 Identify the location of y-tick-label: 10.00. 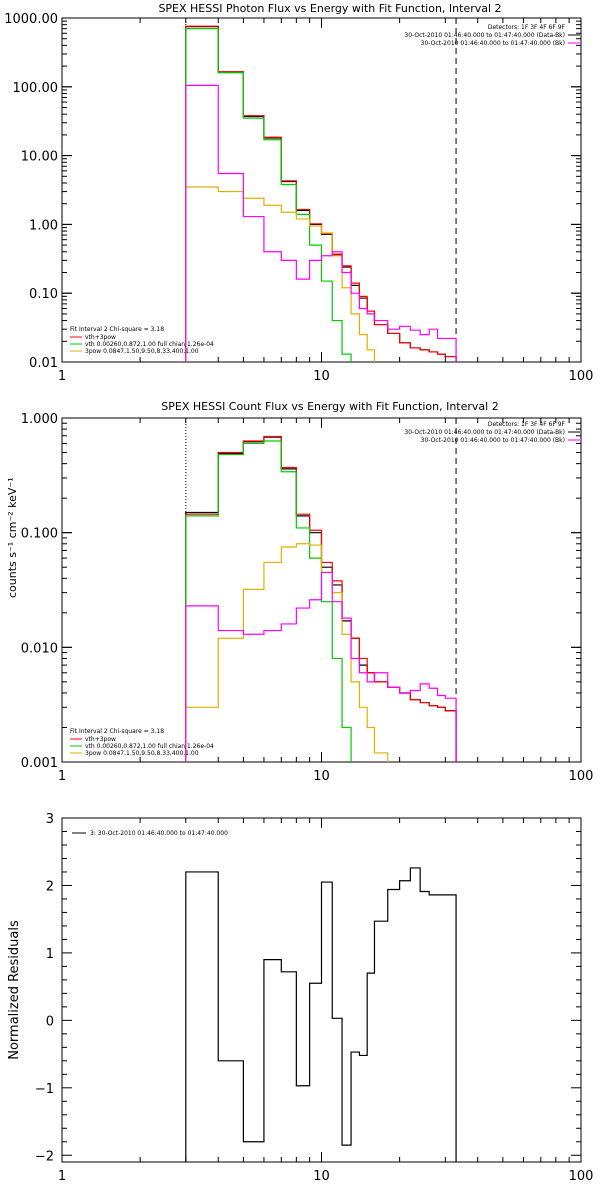
(39, 157).